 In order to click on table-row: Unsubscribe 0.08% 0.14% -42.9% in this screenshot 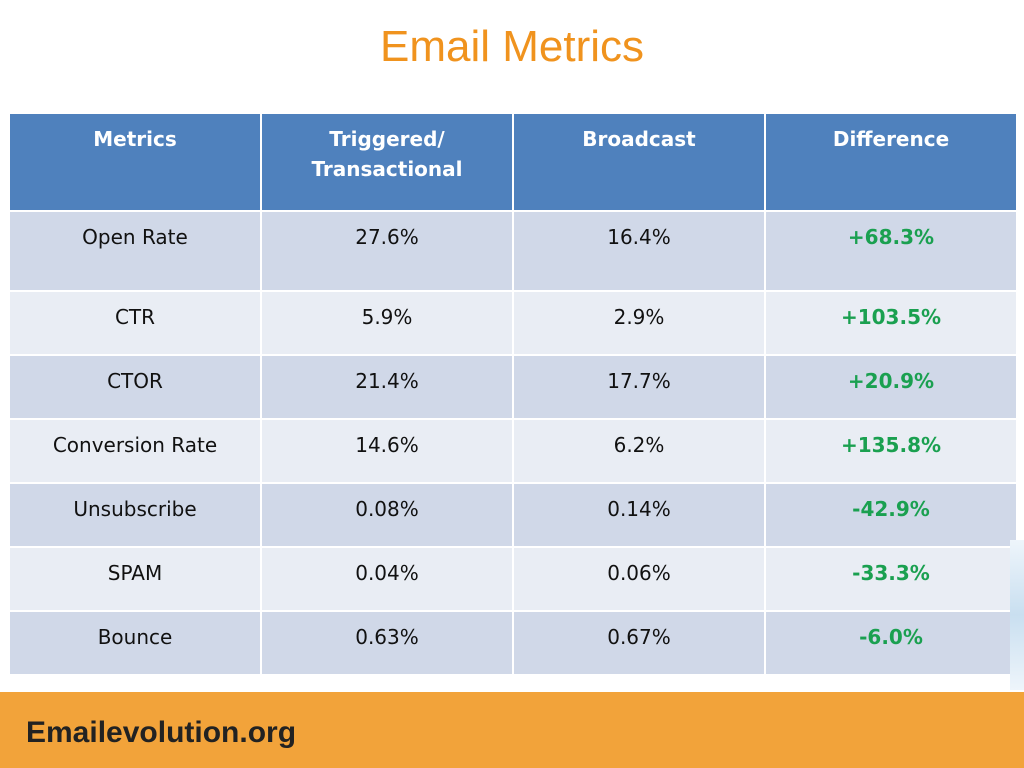, I will do `click(513, 515)`.